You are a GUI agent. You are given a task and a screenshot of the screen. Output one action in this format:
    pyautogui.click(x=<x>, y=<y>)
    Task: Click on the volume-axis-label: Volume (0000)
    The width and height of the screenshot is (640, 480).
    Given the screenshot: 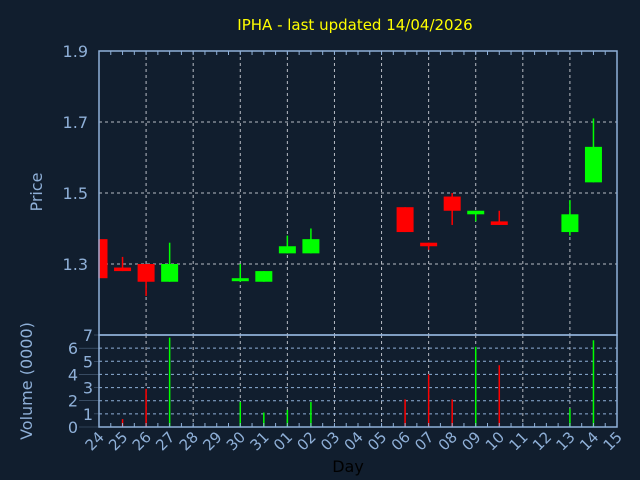 What is the action you would take?
    pyautogui.click(x=26, y=381)
    